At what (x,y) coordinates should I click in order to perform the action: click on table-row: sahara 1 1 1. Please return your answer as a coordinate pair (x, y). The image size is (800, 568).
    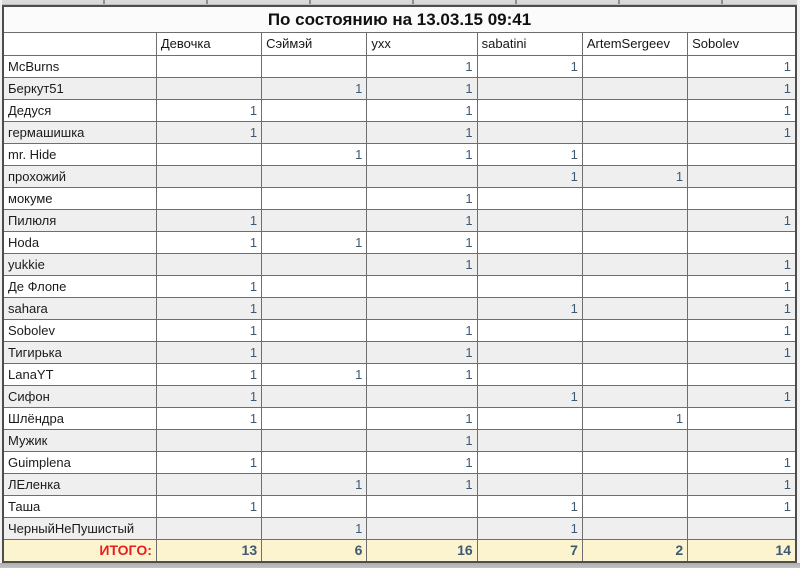
    Looking at the image, I should click on (399, 308).